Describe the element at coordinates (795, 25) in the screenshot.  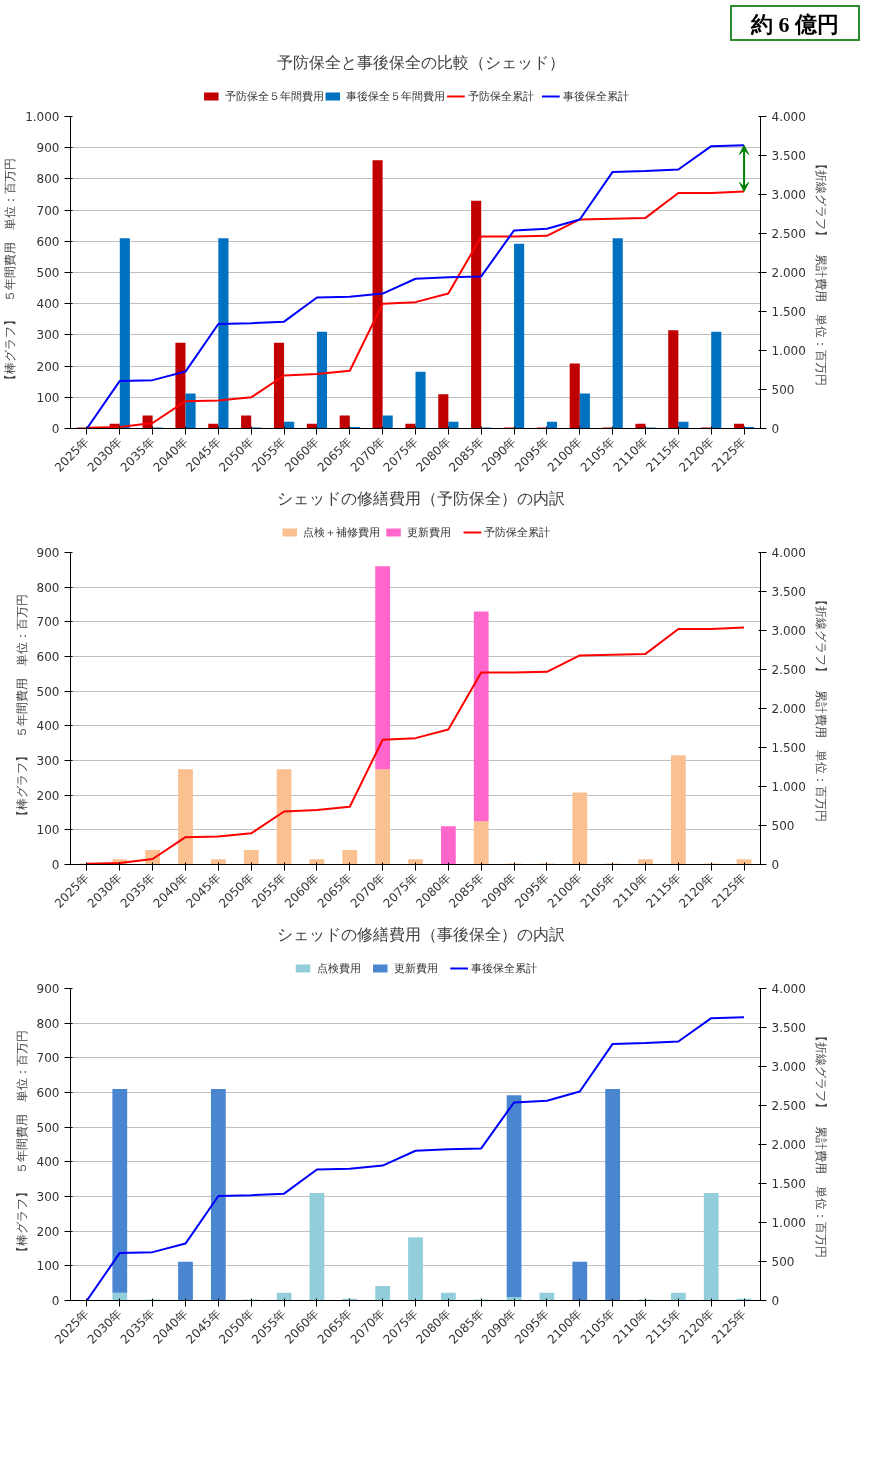
I see `text: 約 6 億円` at that location.